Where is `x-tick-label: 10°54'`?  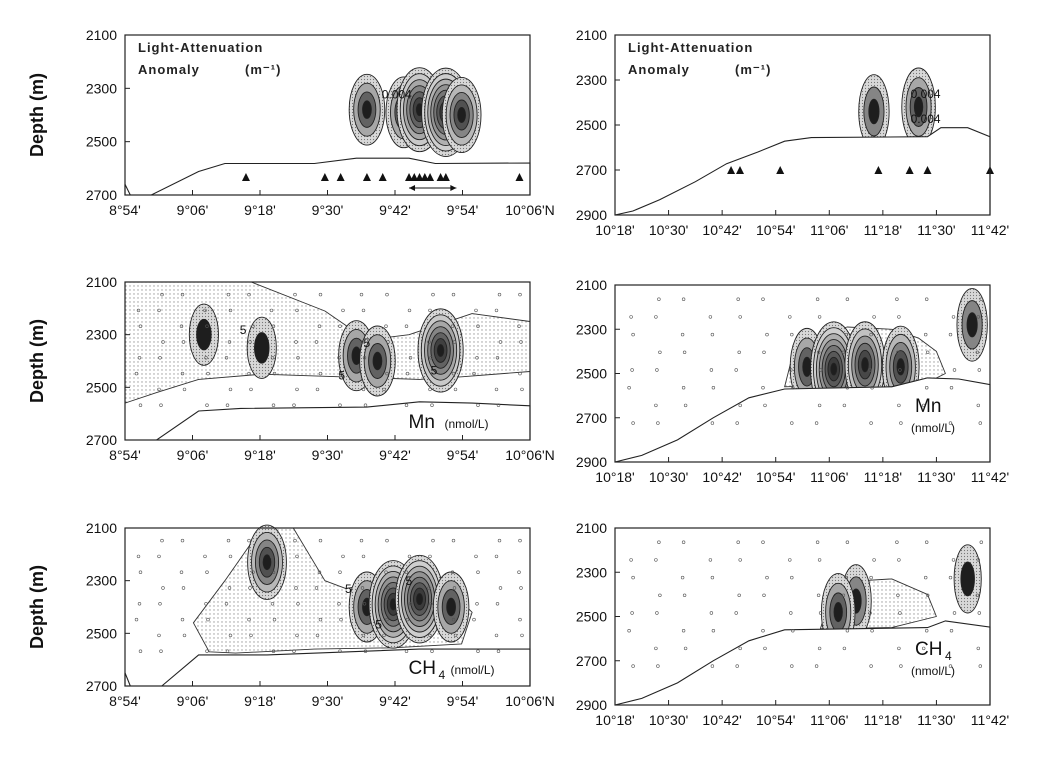
x-tick-label: 10°54' is located at coordinates (775, 720).